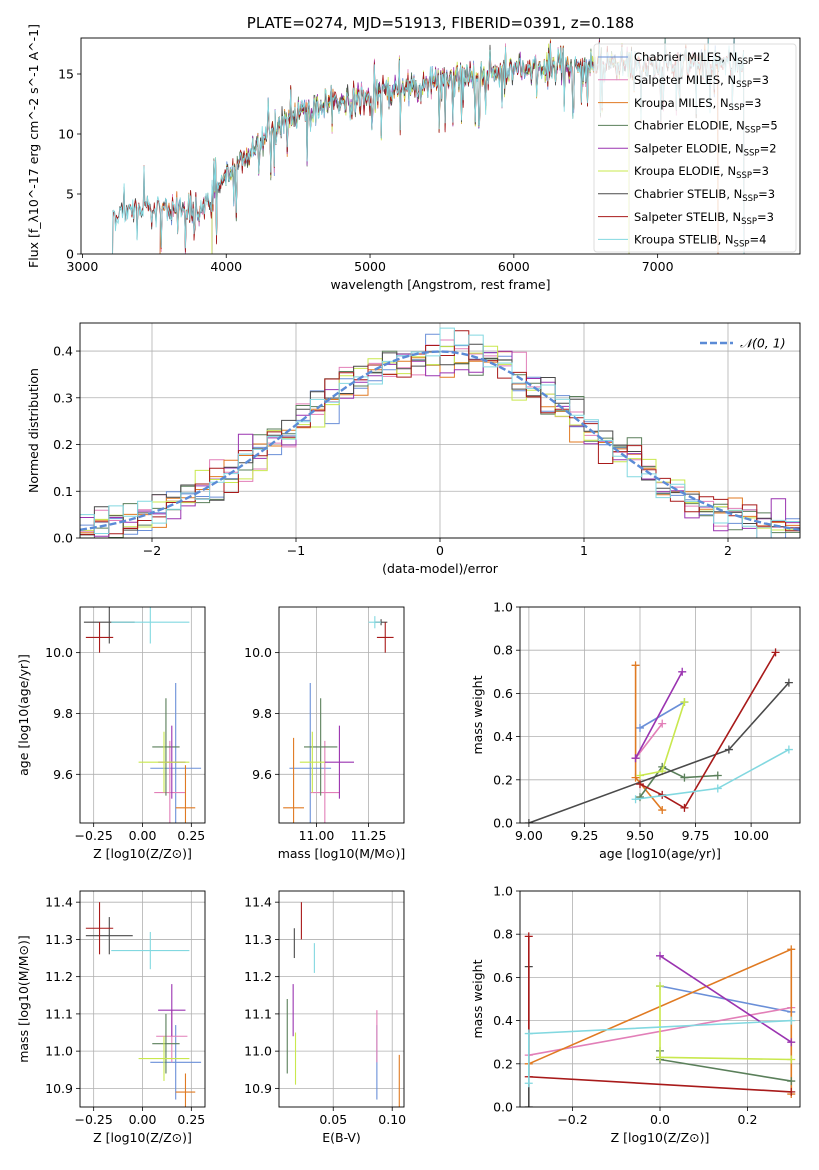  I want to click on x-tick-label: 0.10, so click(392, 1119).